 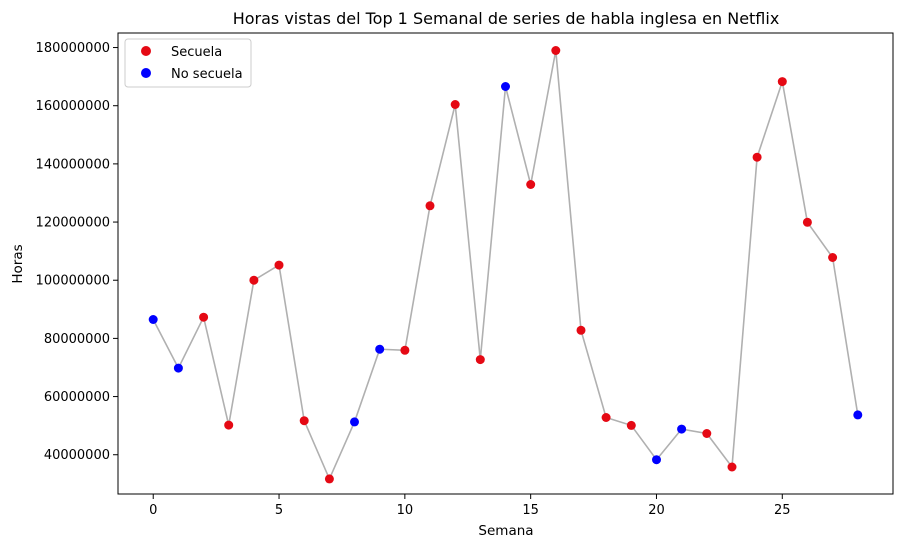 I want to click on y-tick-label: 180000000, so click(x=73, y=48).